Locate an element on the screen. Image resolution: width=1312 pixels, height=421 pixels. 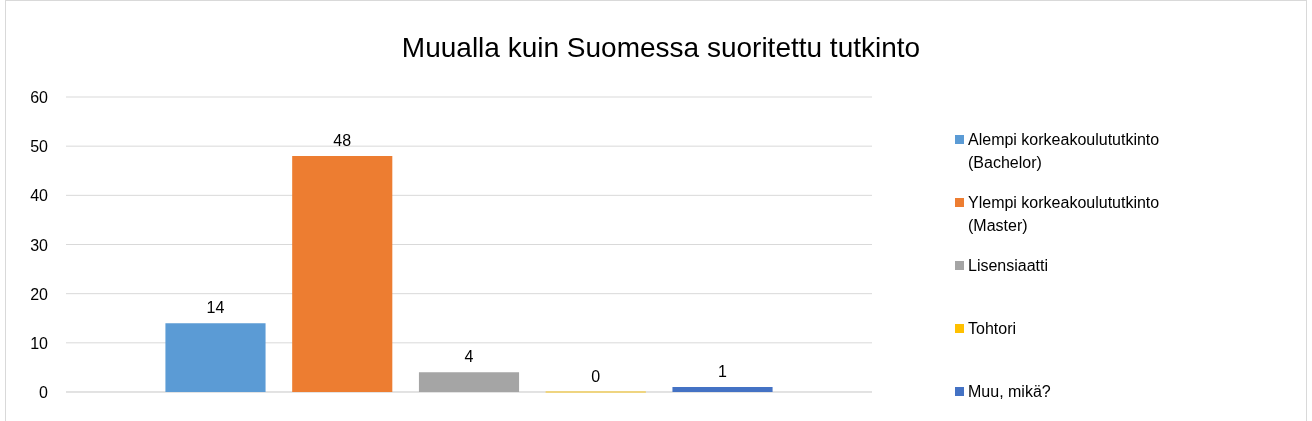
data-label: 48 is located at coordinates (342, 140).